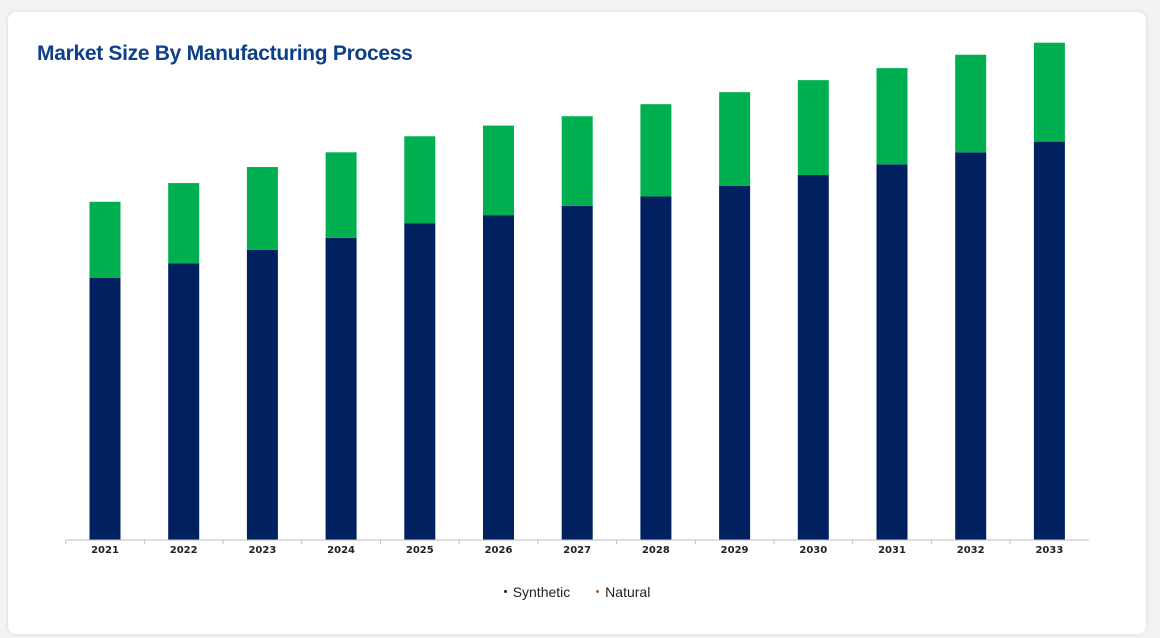  I want to click on chart-title: Market Size By Manufacturing Process, so click(225, 53).